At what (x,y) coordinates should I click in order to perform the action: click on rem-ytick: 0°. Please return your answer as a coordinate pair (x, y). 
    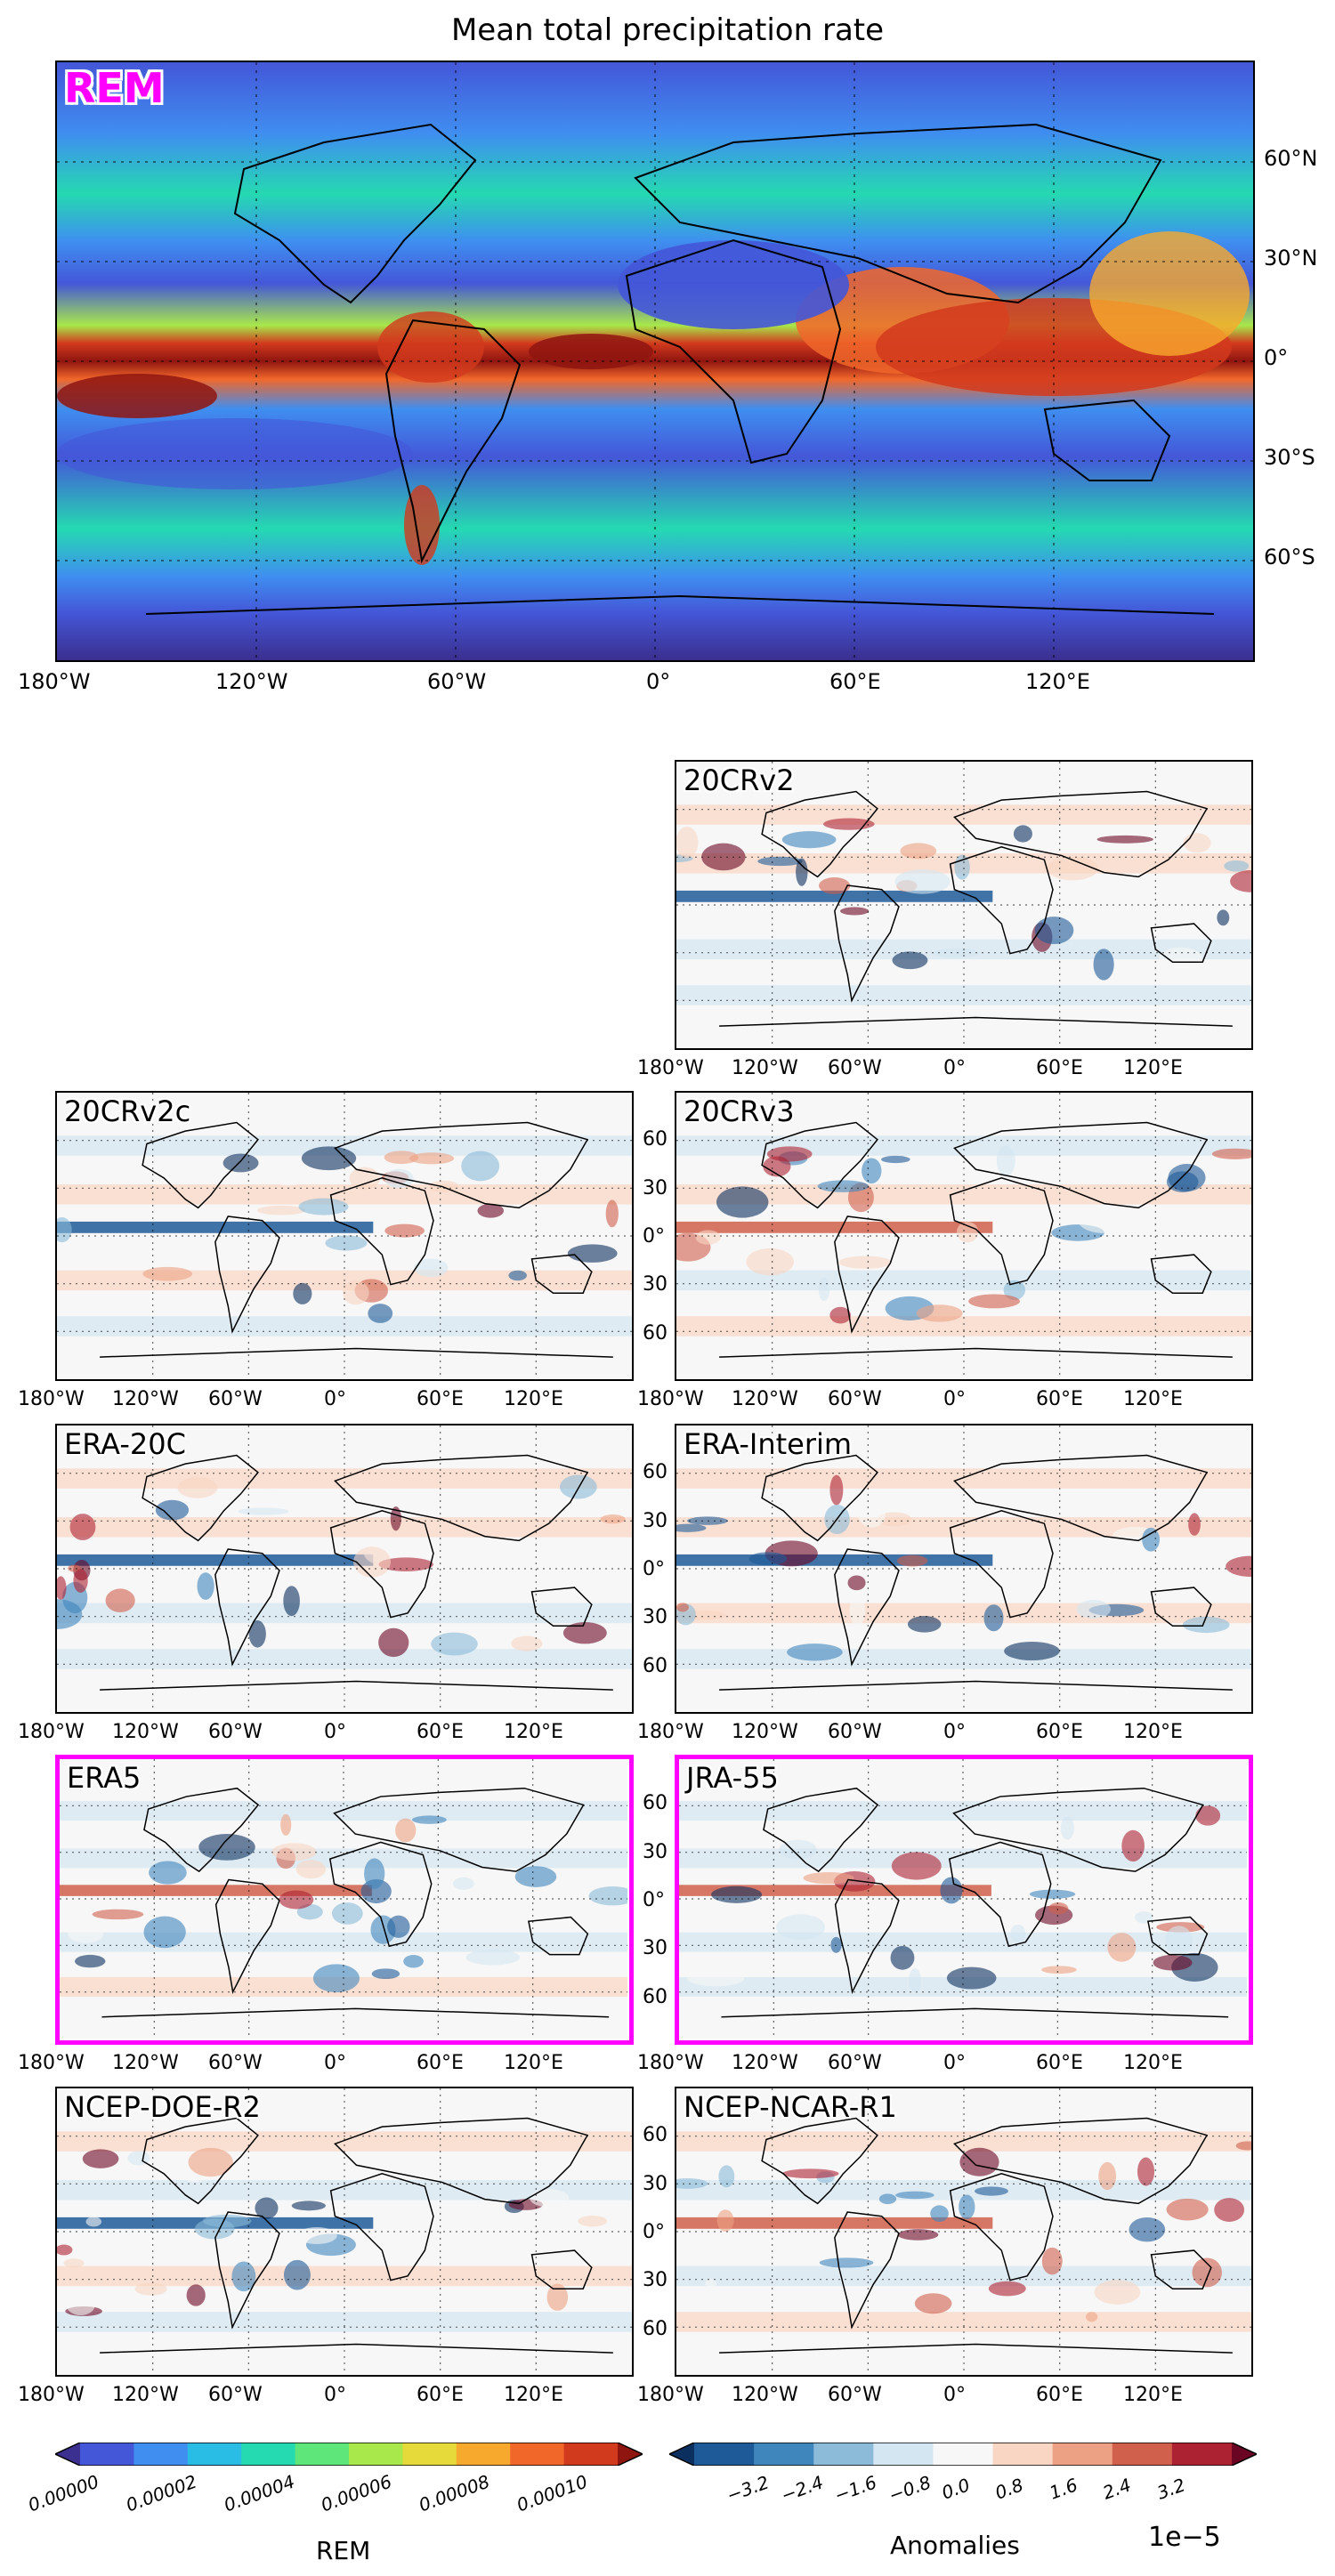
    Looking at the image, I should click on (1277, 357).